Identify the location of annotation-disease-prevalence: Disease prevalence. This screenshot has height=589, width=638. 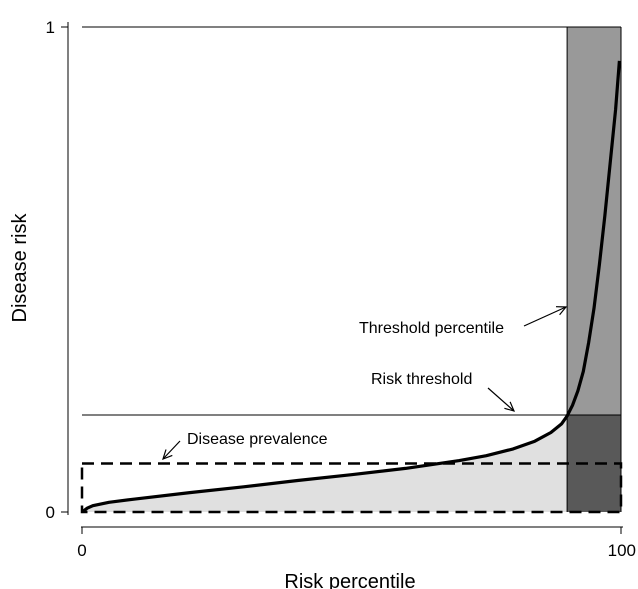
(257, 439).